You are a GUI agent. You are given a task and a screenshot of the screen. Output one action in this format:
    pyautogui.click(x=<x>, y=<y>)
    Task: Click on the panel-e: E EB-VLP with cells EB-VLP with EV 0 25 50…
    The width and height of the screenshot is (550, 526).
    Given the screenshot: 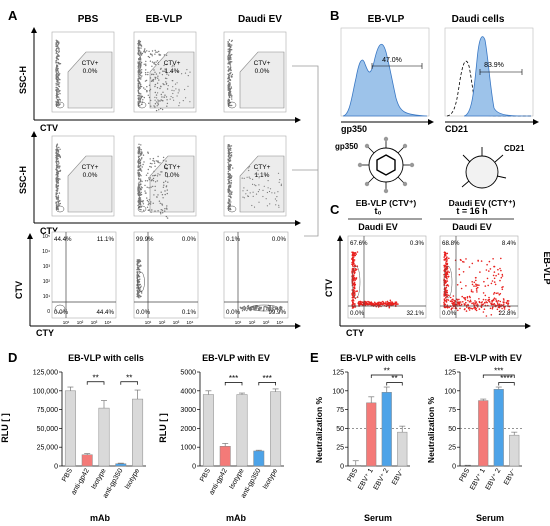 What is the action you would take?
    pyautogui.click(x=416, y=436)
    